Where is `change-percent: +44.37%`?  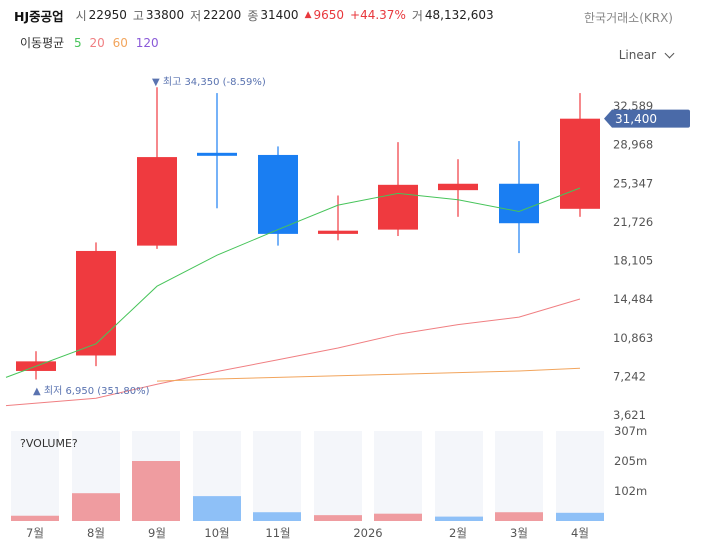 change-percent: +44.37% is located at coordinates (378, 15).